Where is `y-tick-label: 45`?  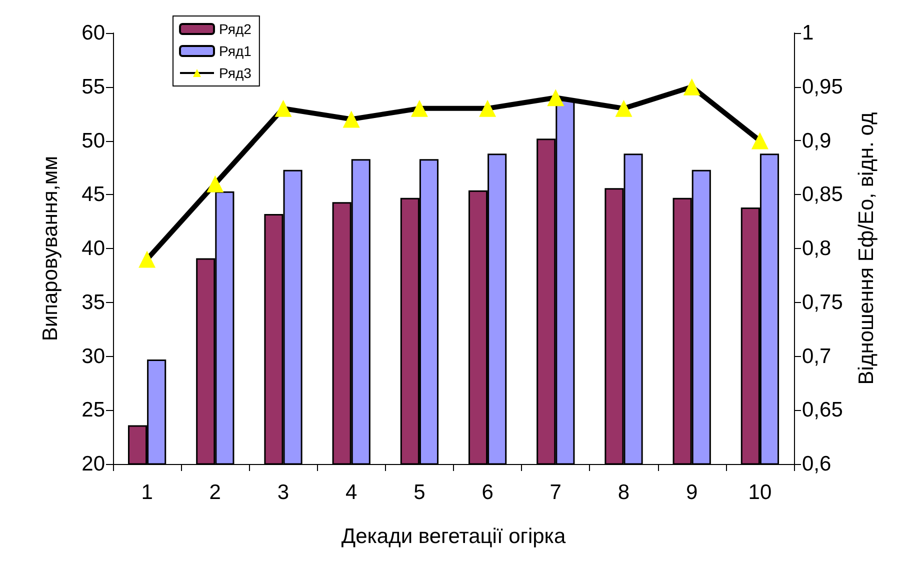
y-tick-label: 45 is located at coordinates (93, 194).